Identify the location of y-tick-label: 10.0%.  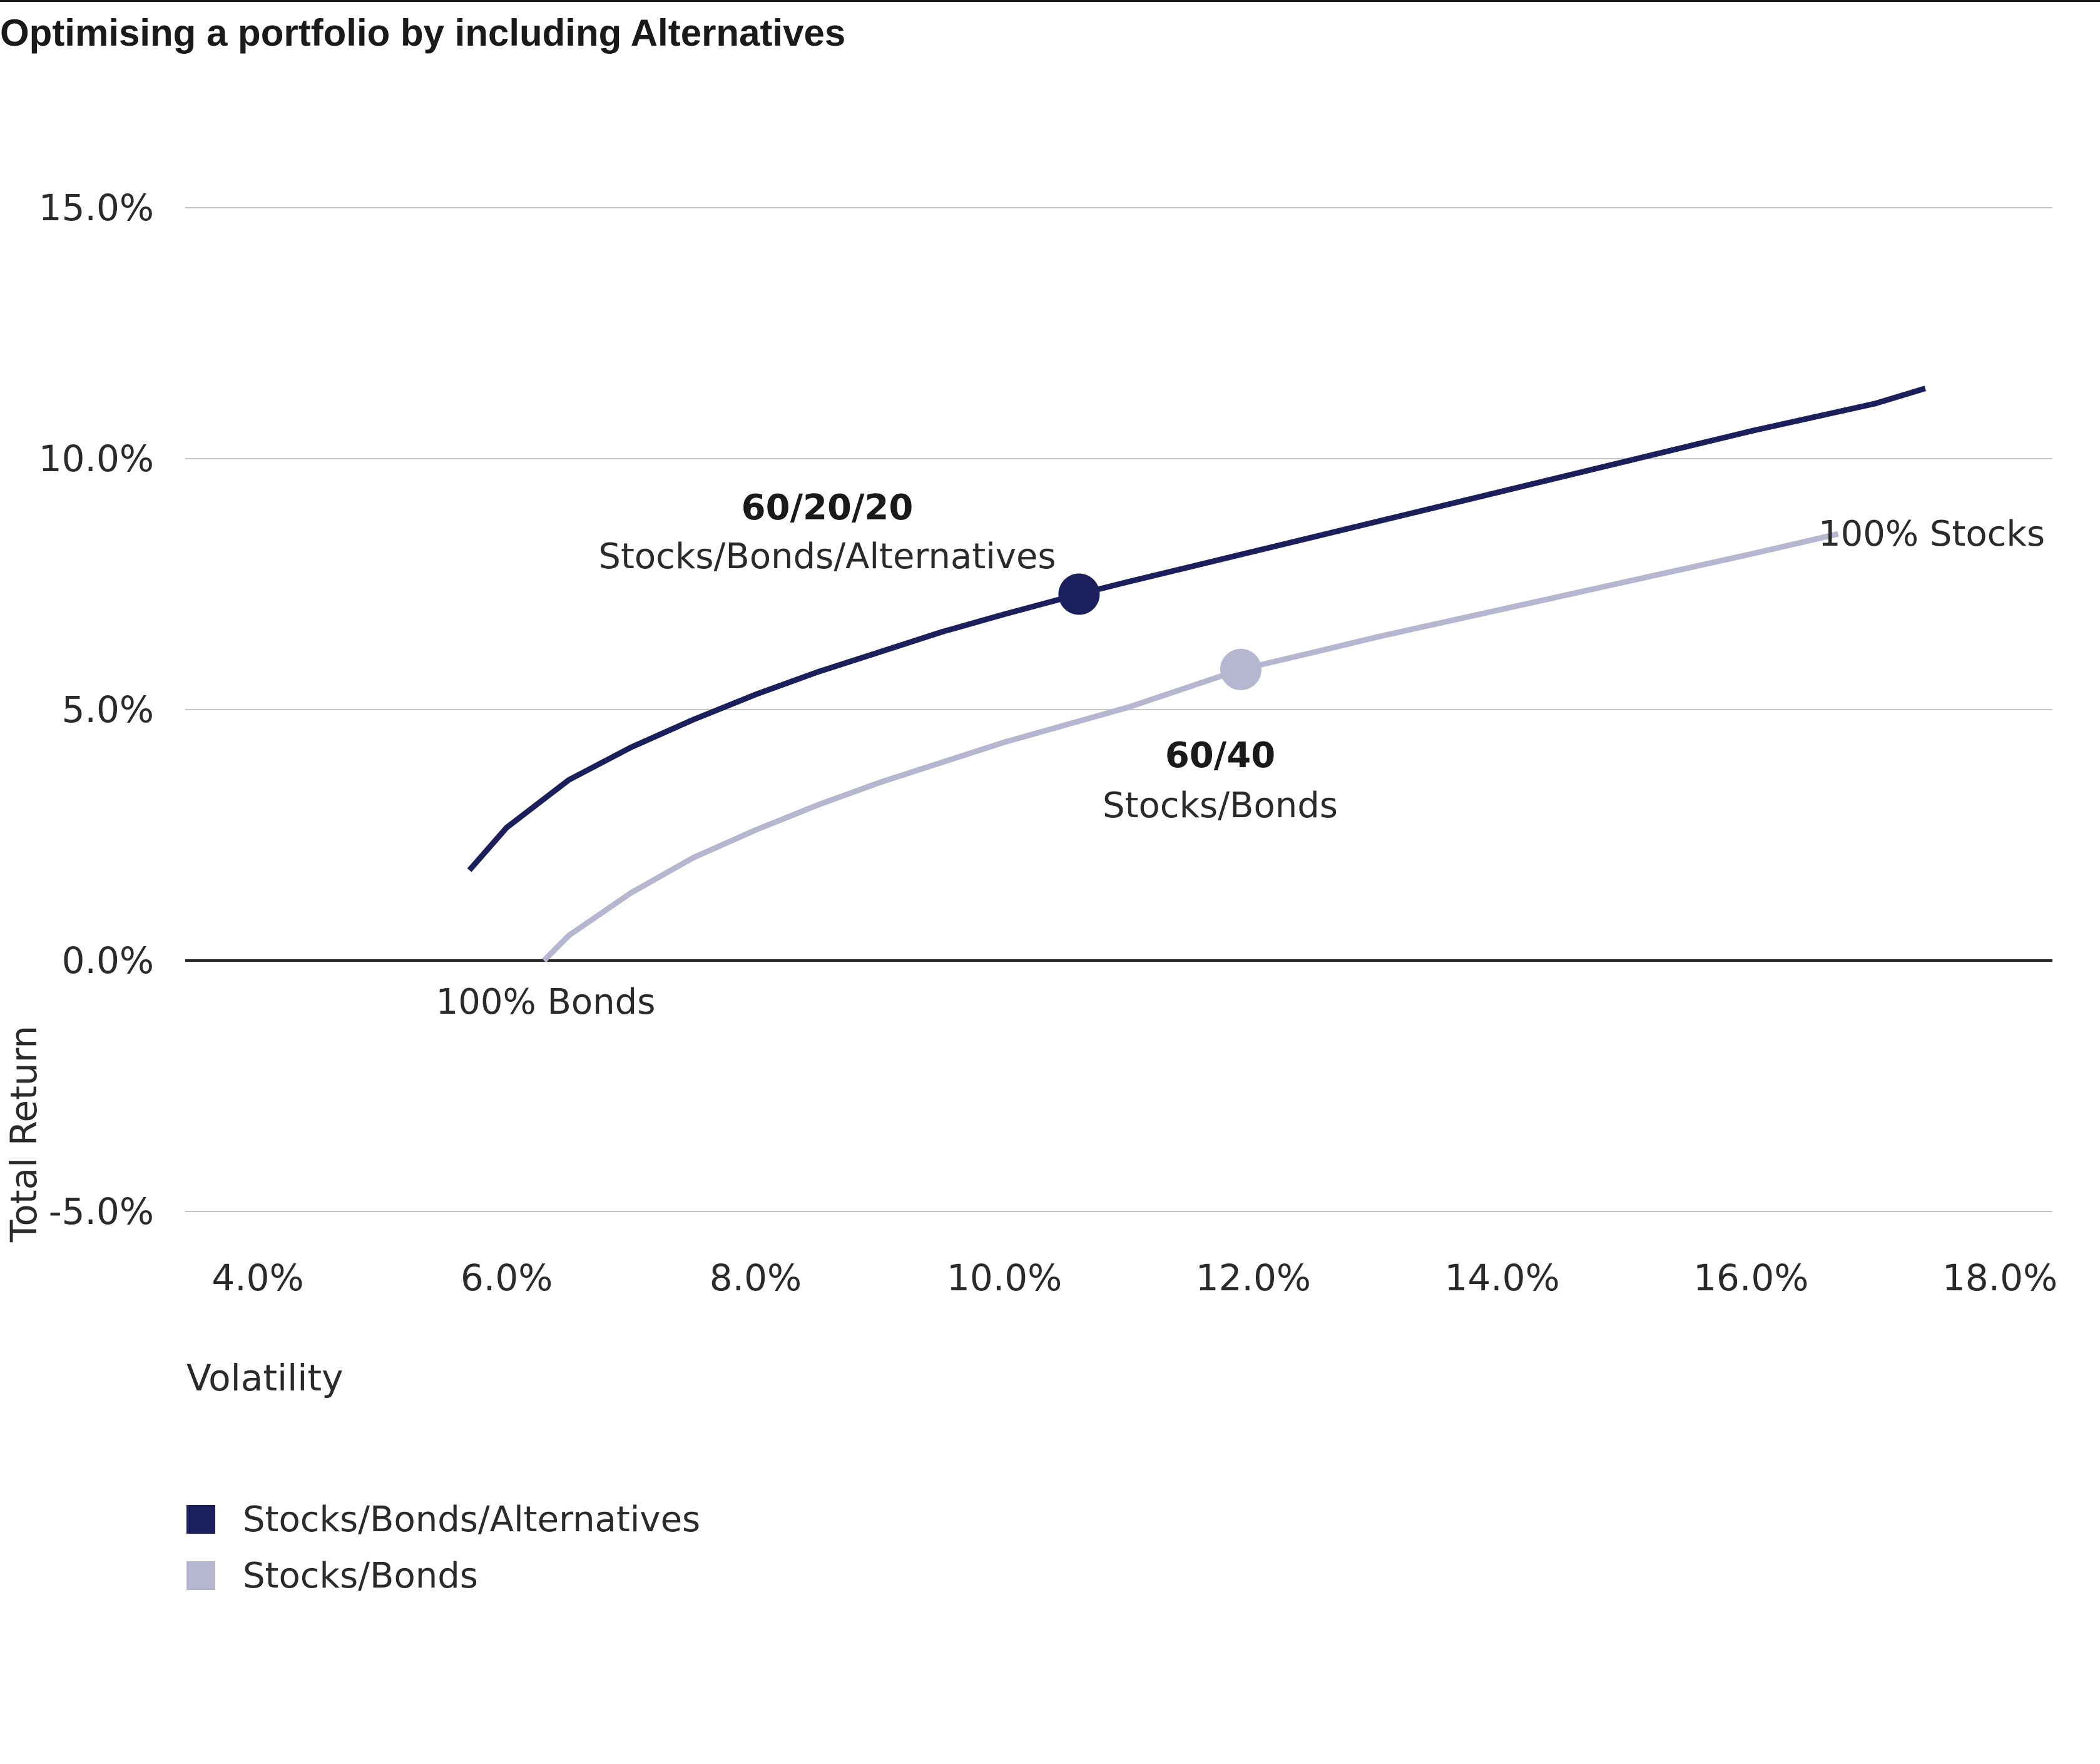
(96, 458).